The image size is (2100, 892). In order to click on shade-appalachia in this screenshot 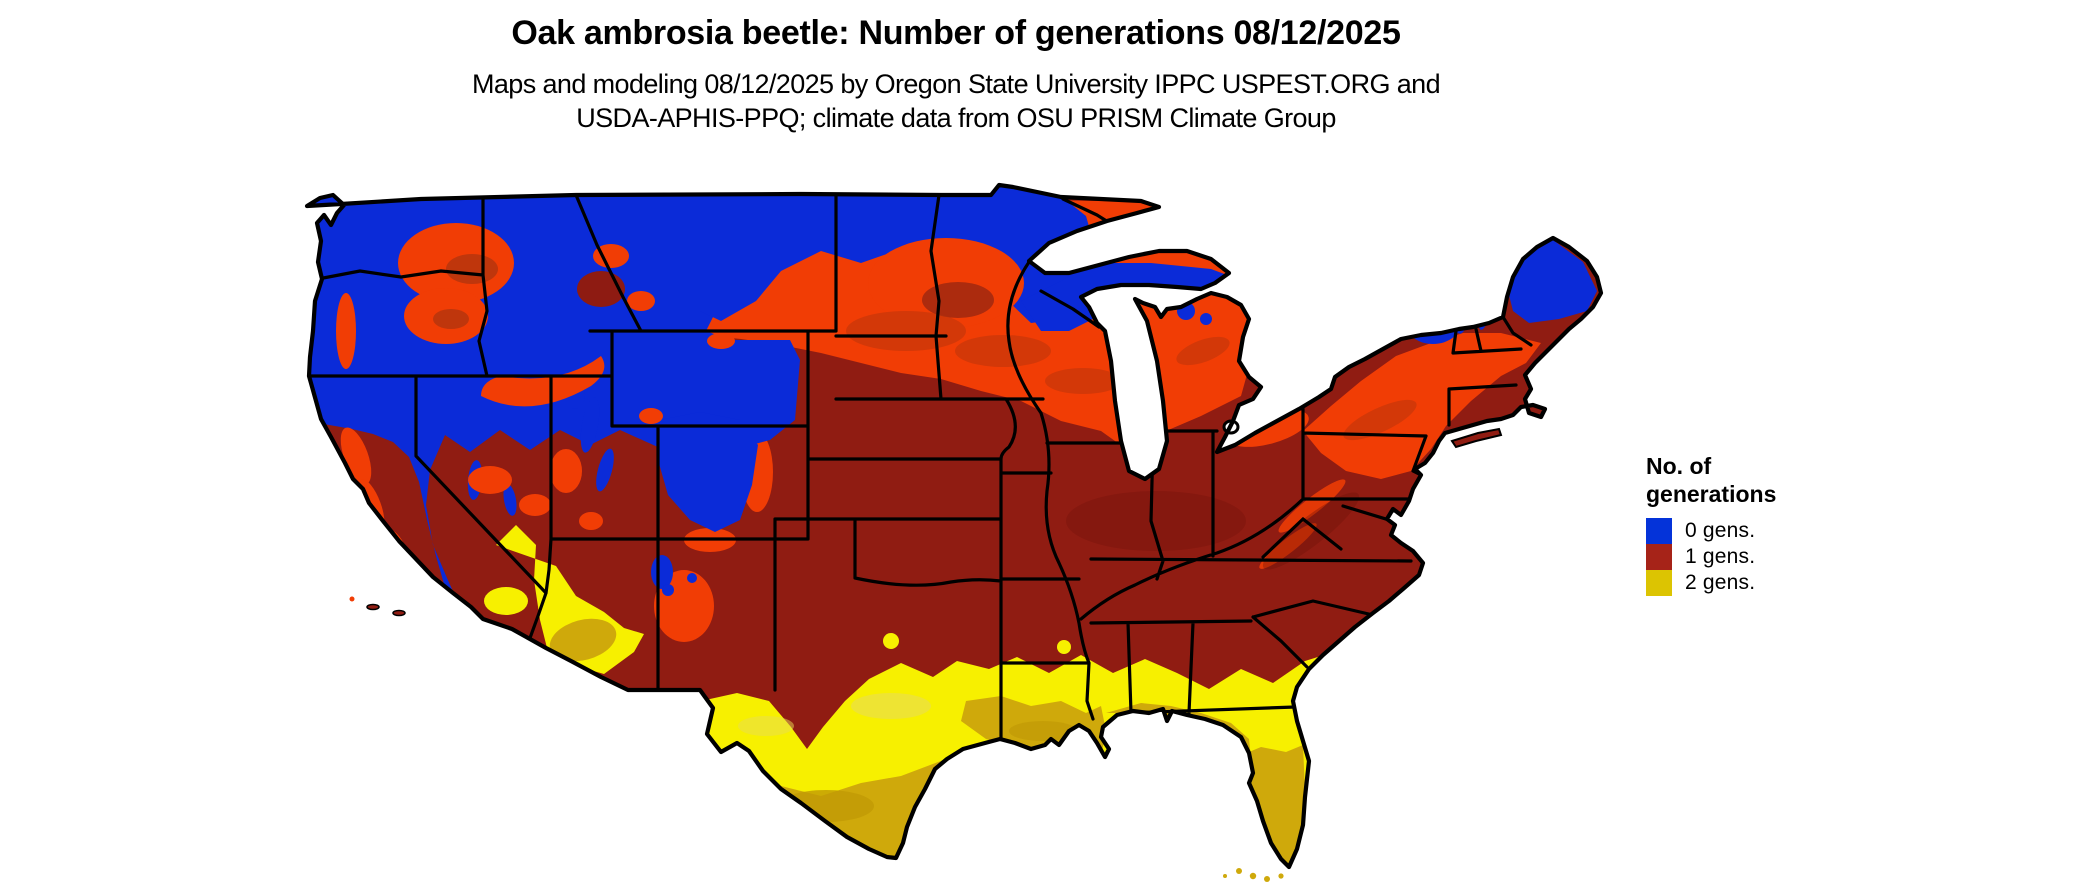, I will do `click(1311, 531)`.